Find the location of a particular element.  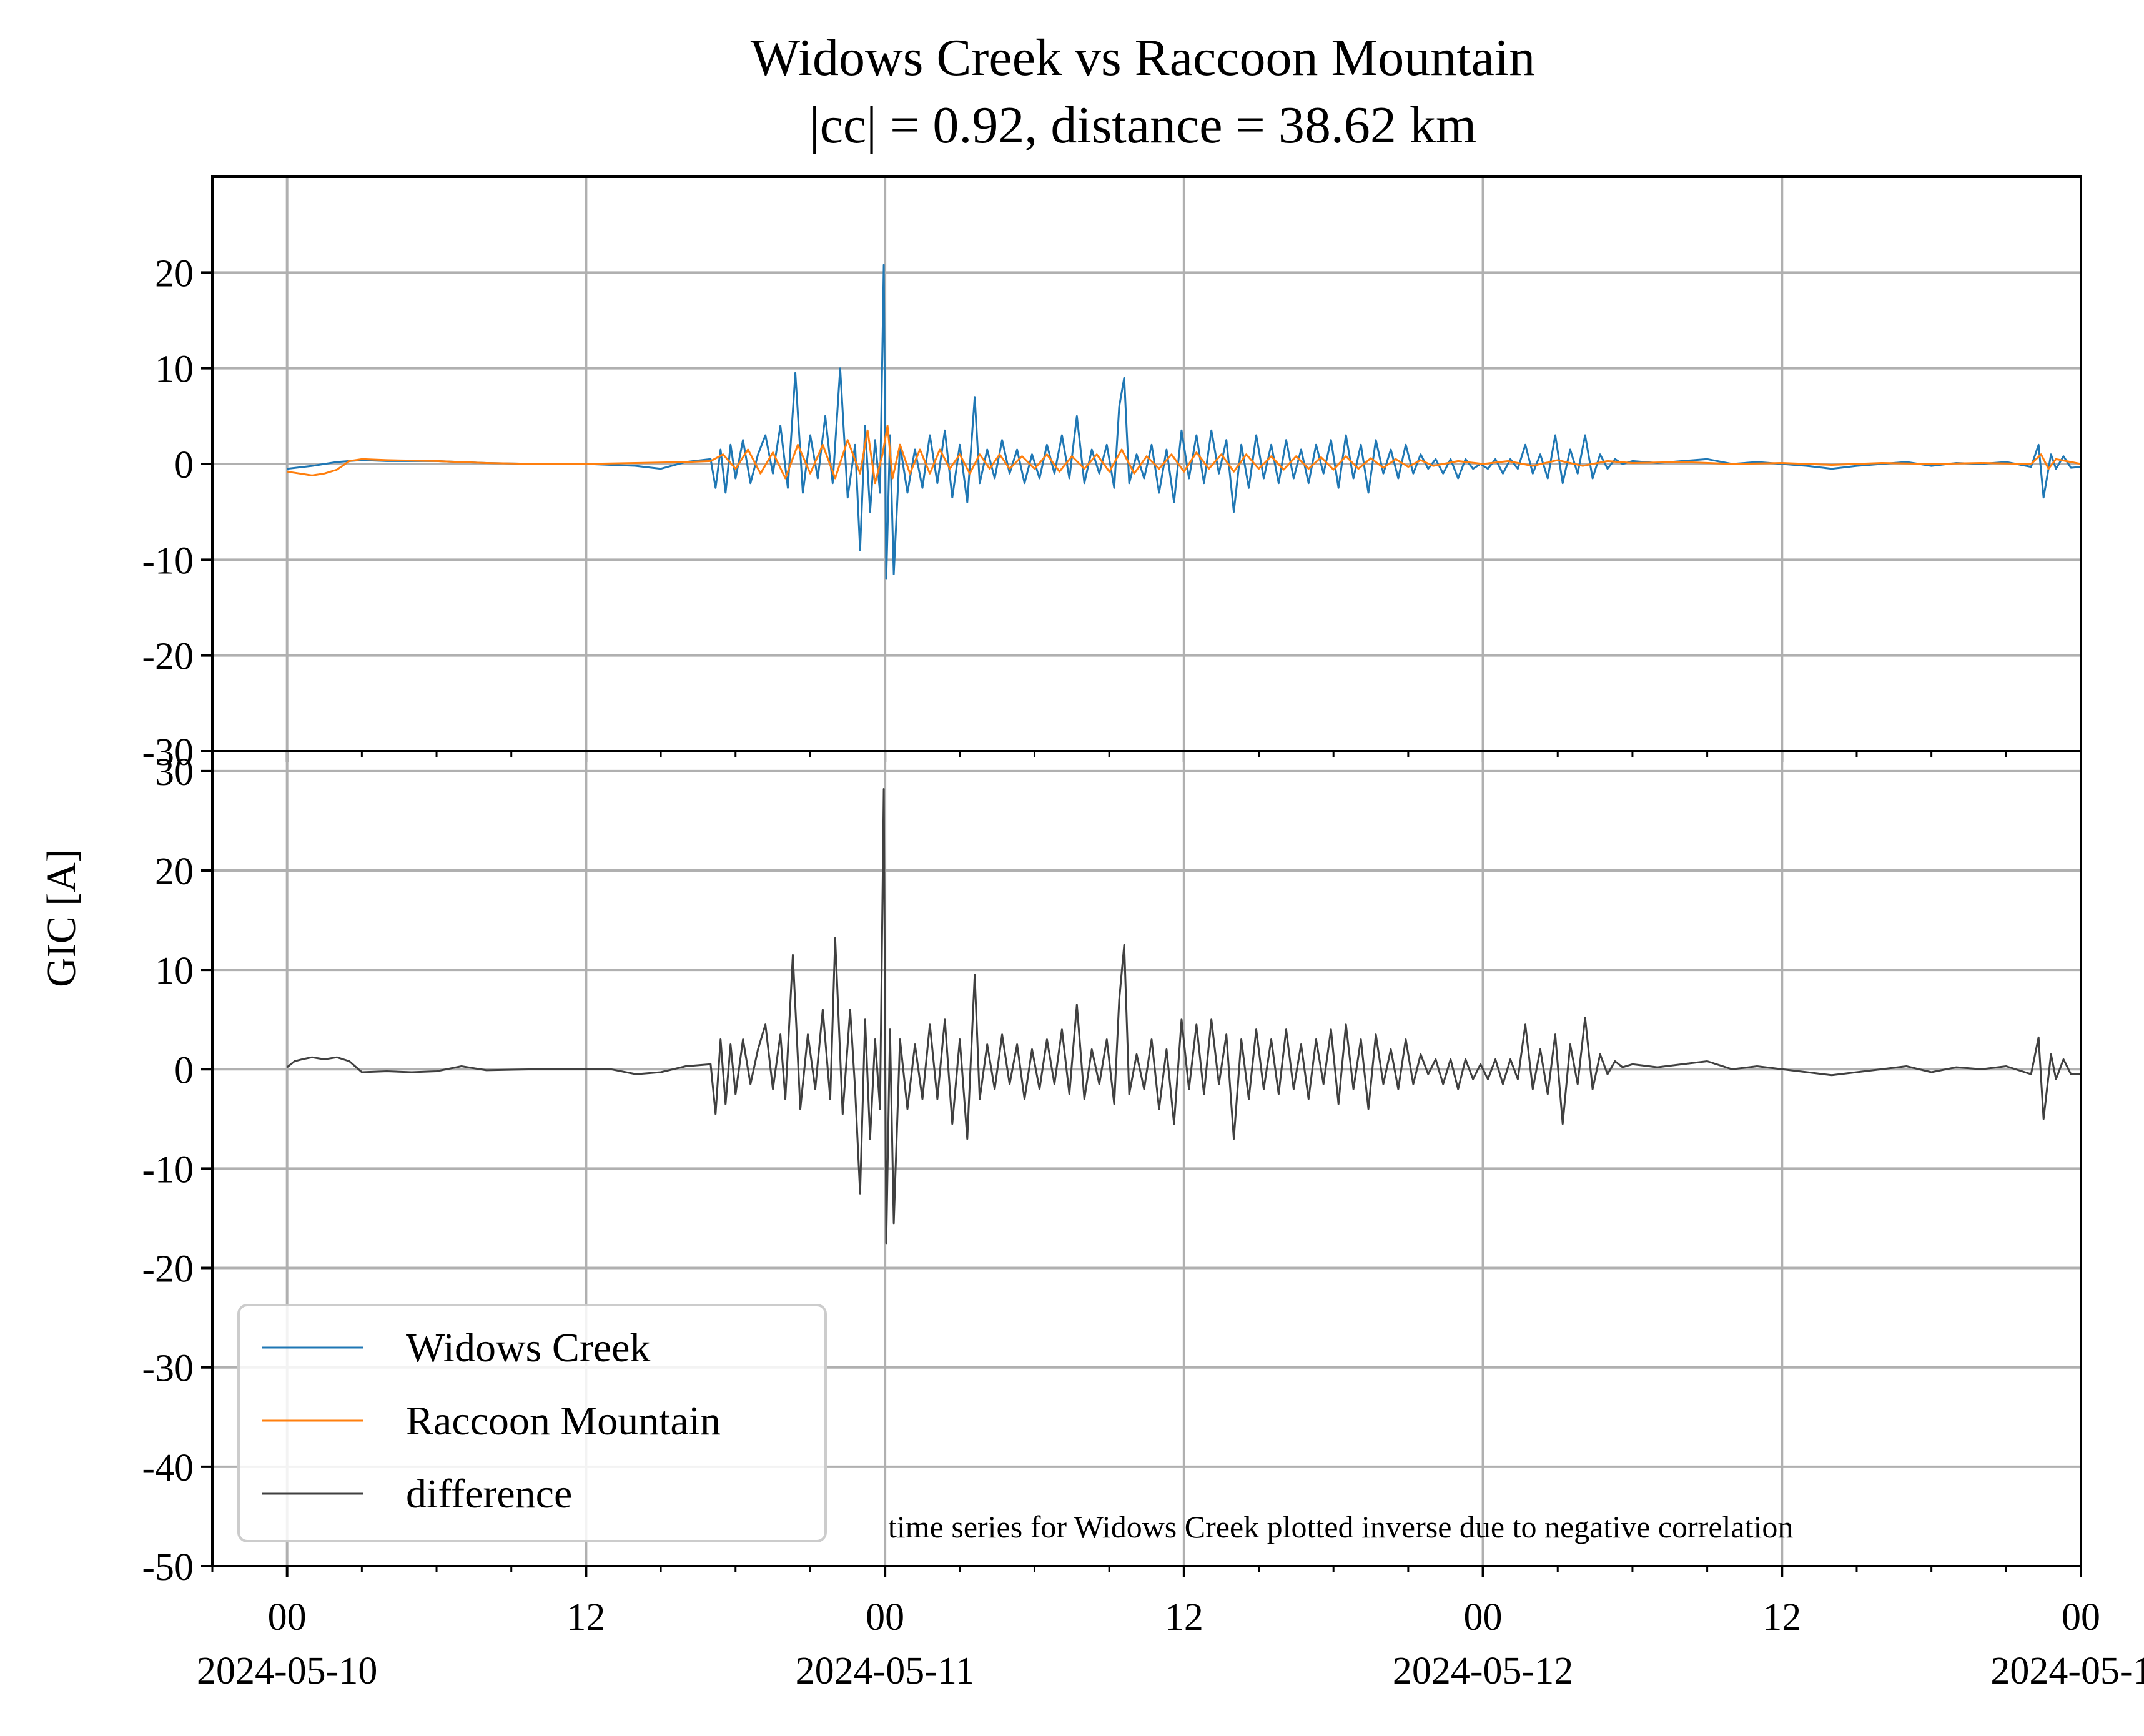

chart-subtitle: |cc| = 0.92, distance = 38.62 km is located at coordinates (1143, 125).